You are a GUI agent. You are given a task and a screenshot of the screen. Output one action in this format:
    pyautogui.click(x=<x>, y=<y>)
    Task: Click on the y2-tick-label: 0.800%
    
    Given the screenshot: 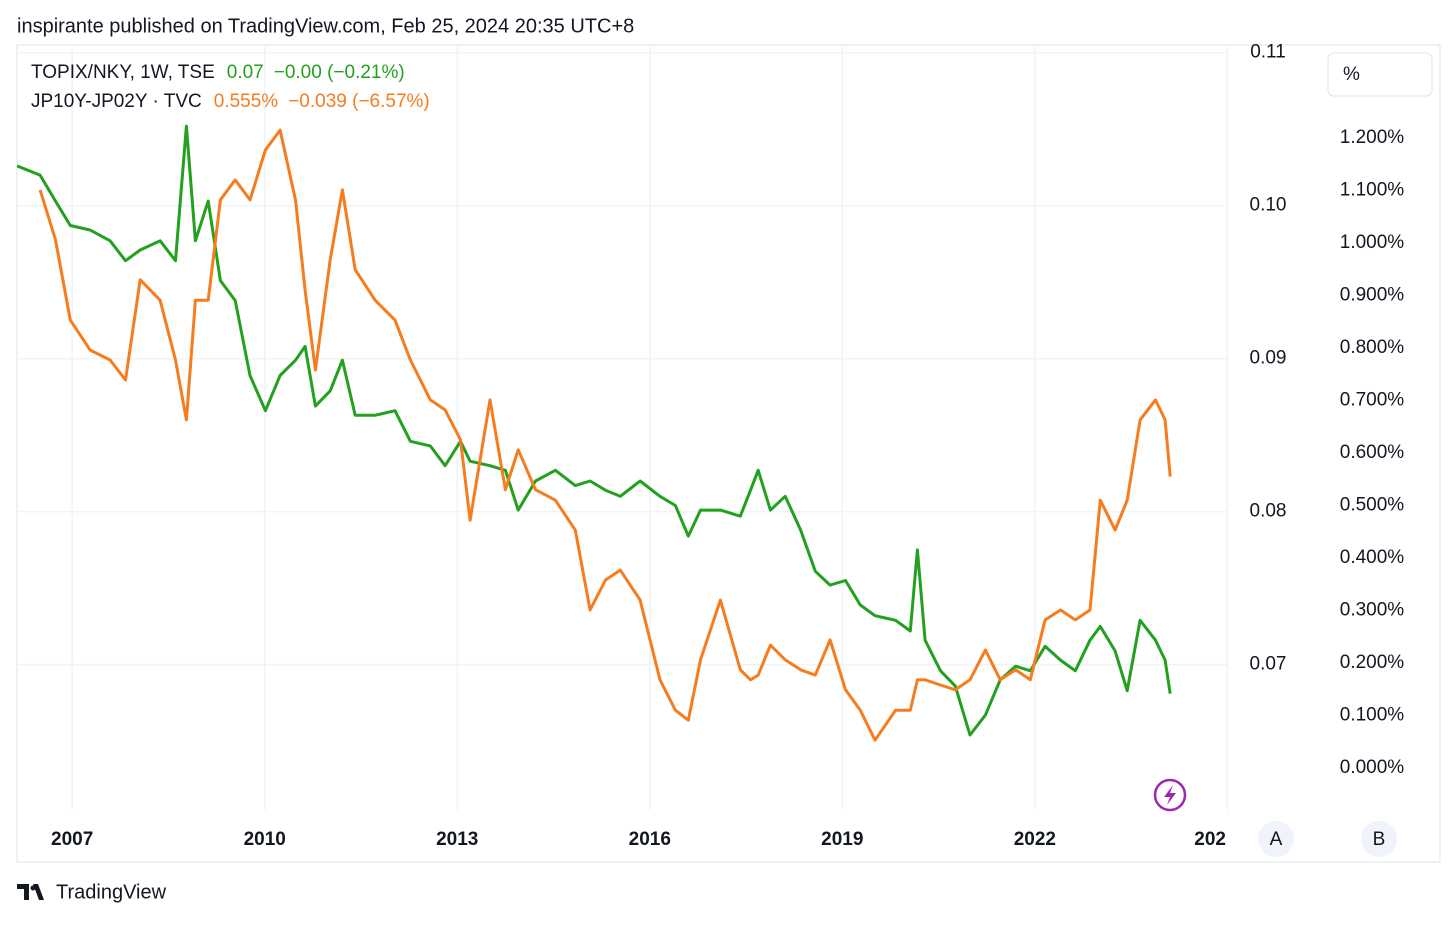 What is the action you would take?
    pyautogui.click(x=1372, y=347)
    